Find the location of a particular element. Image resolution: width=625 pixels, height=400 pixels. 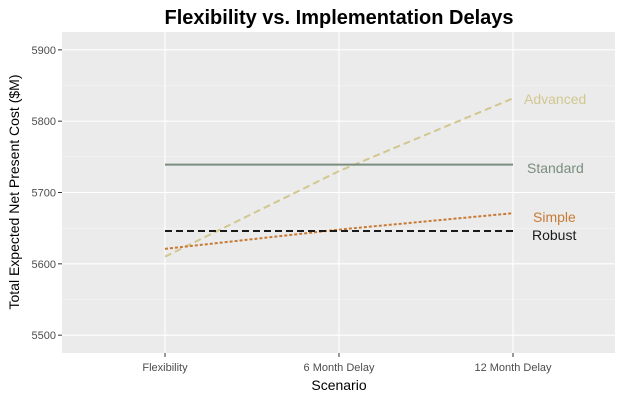

y-tick-label: 5900 is located at coordinates (44, 51).